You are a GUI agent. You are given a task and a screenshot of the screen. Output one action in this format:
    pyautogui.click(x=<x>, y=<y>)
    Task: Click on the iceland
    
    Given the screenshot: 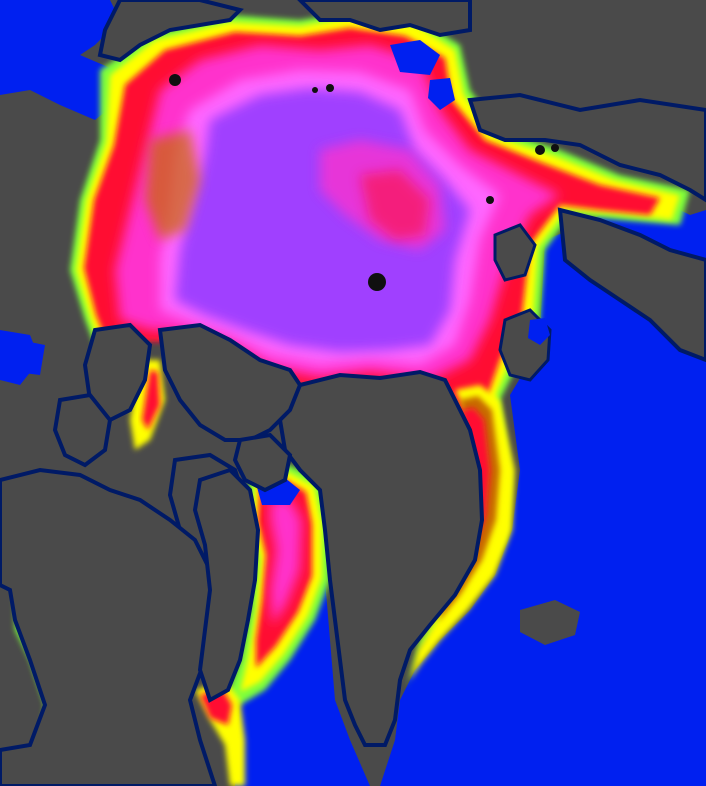 What is the action you would take?
    pyautogui.click(x=550, y=622)
    